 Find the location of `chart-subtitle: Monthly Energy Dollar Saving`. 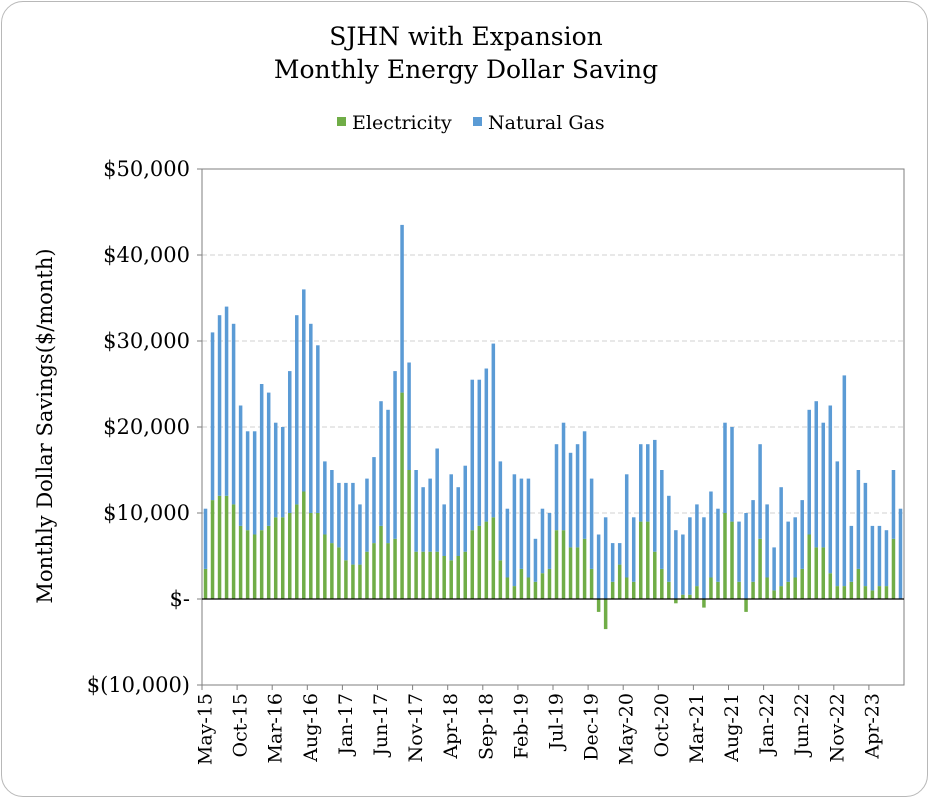

chart-subtitle: Monthly Energy Dollar Saving is located at coordinates (466, 69).